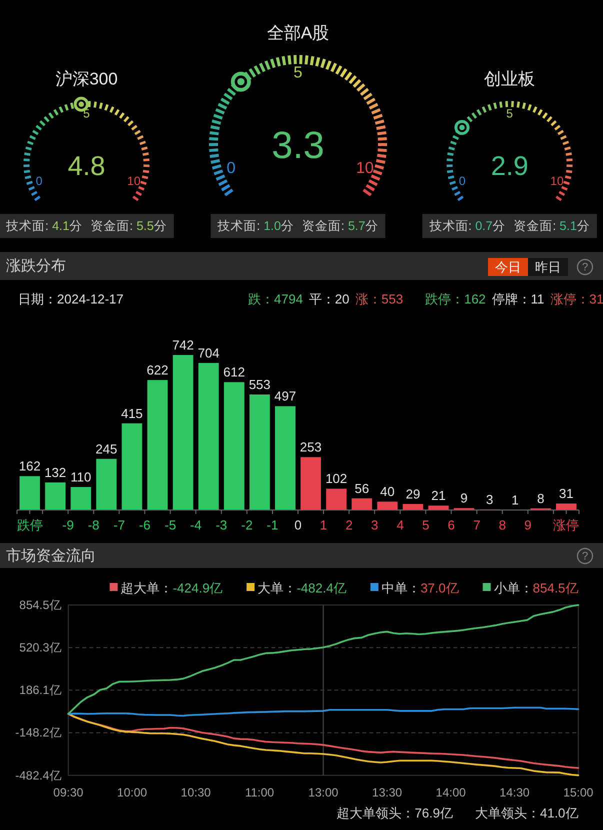 The height and width of the screenshot is (830, 603). What do you see at coordinates (272, 525) in the screenshot?
I see `x-tick-label: -1` at bounding box center [272, 525].